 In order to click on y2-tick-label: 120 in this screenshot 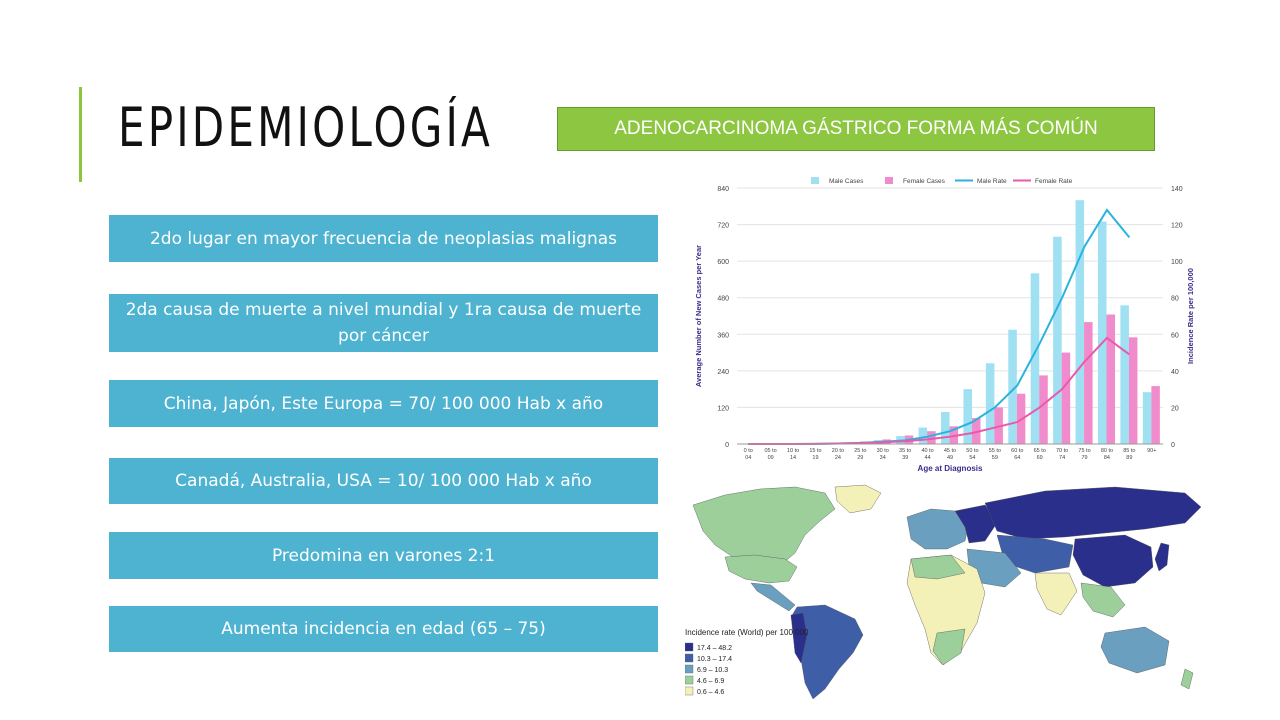, I will do `click(1177, 226)`.